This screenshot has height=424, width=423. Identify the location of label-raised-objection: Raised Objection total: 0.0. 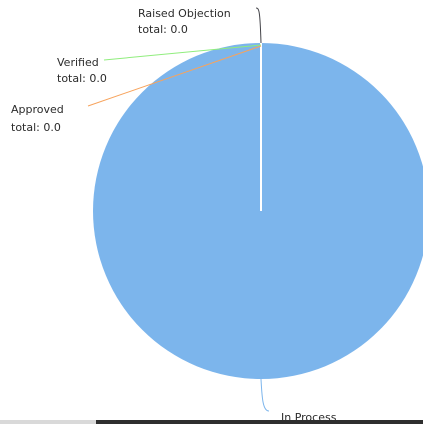
(184, 21).